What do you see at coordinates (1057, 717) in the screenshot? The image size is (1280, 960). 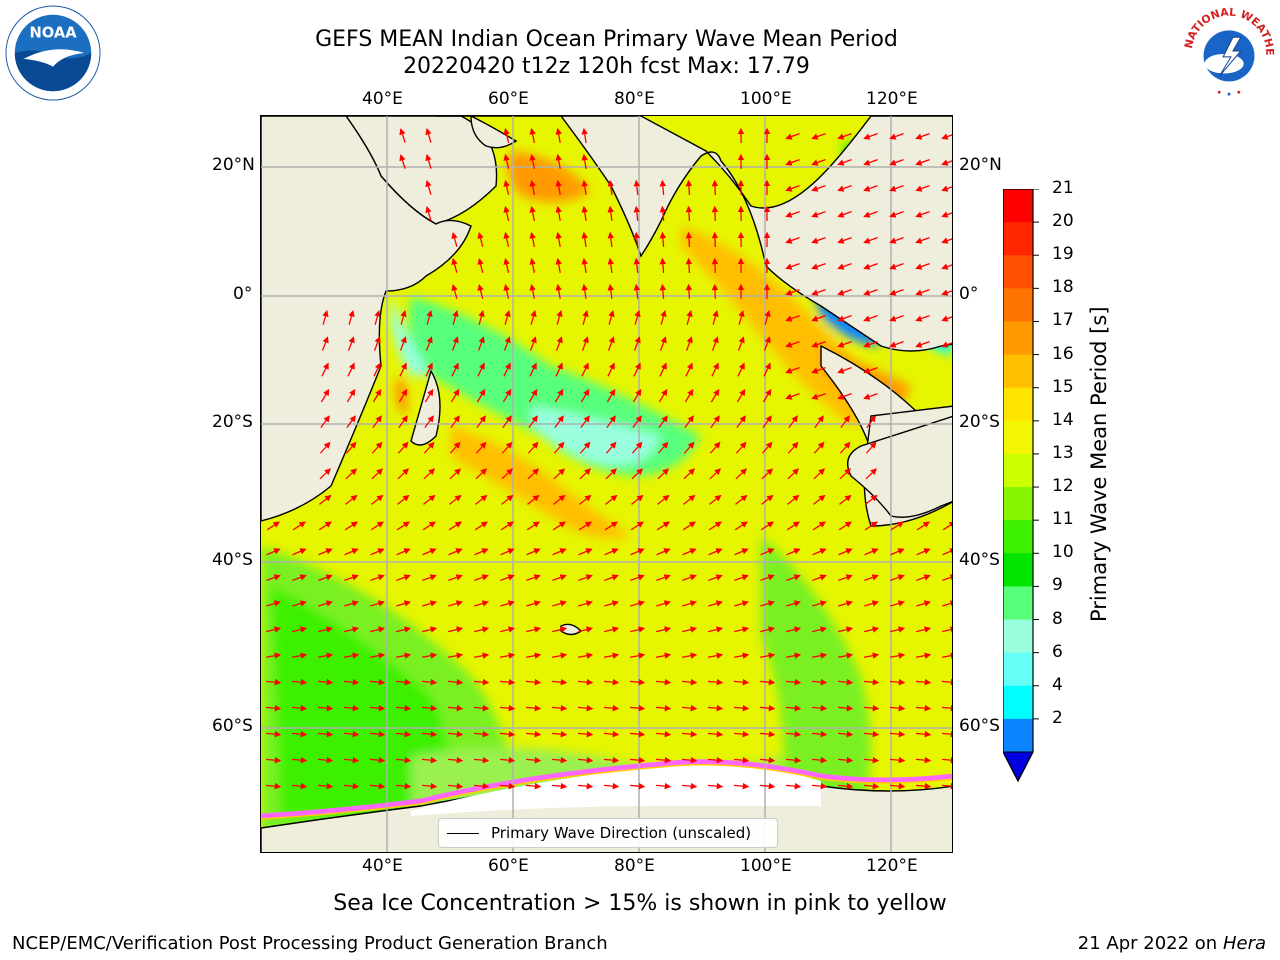 I see `colorbar-tick-label: 2` at bounding box center [1057, 717].